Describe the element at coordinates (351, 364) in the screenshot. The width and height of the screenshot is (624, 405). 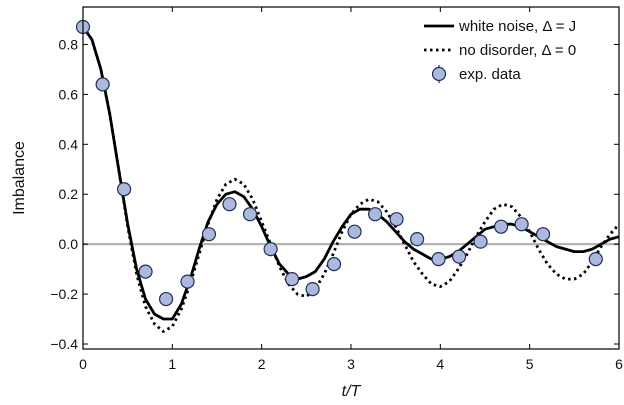
I see `x-tick-label: 3` at that location.